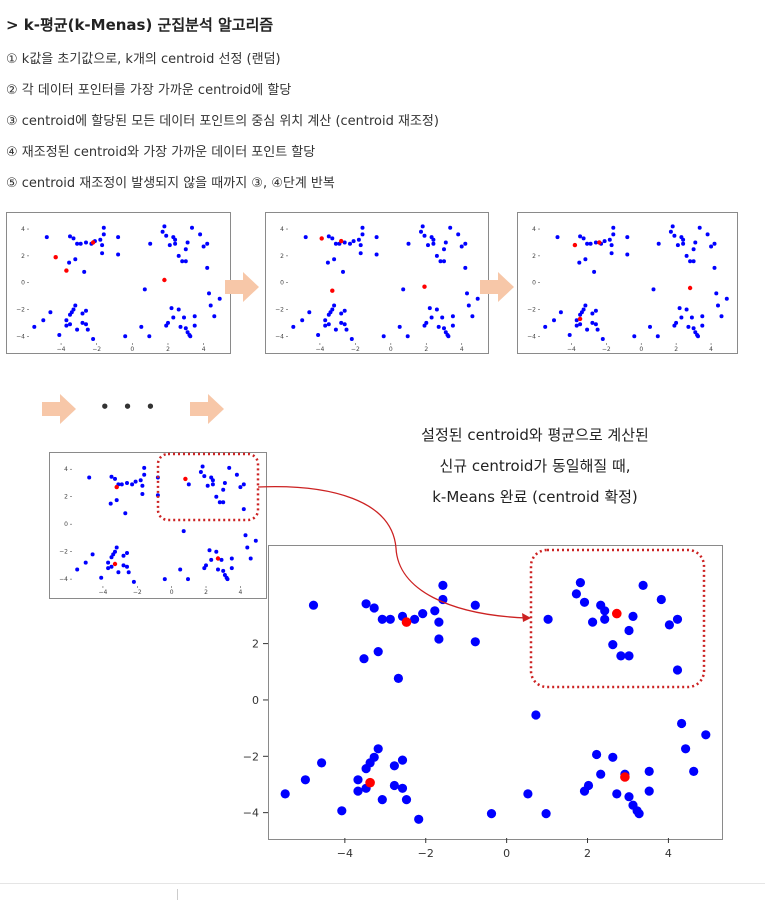 This screenshot has width=765, height=900. I want to click on y-tick-label: −4, so click(251, 813).